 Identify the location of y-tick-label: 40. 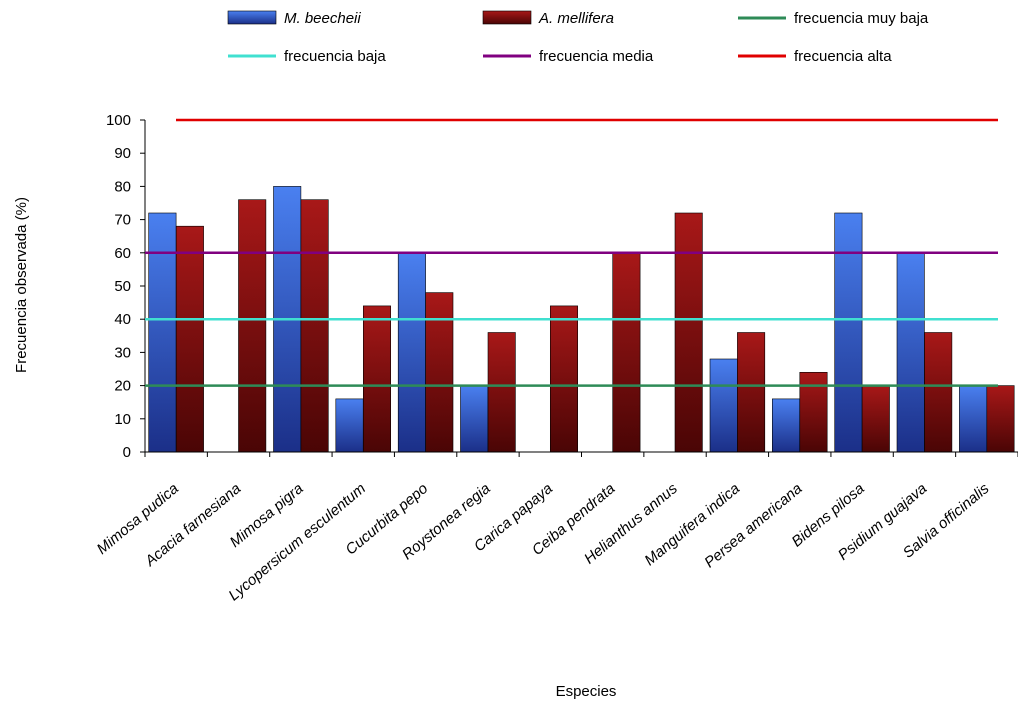
(122, 319).